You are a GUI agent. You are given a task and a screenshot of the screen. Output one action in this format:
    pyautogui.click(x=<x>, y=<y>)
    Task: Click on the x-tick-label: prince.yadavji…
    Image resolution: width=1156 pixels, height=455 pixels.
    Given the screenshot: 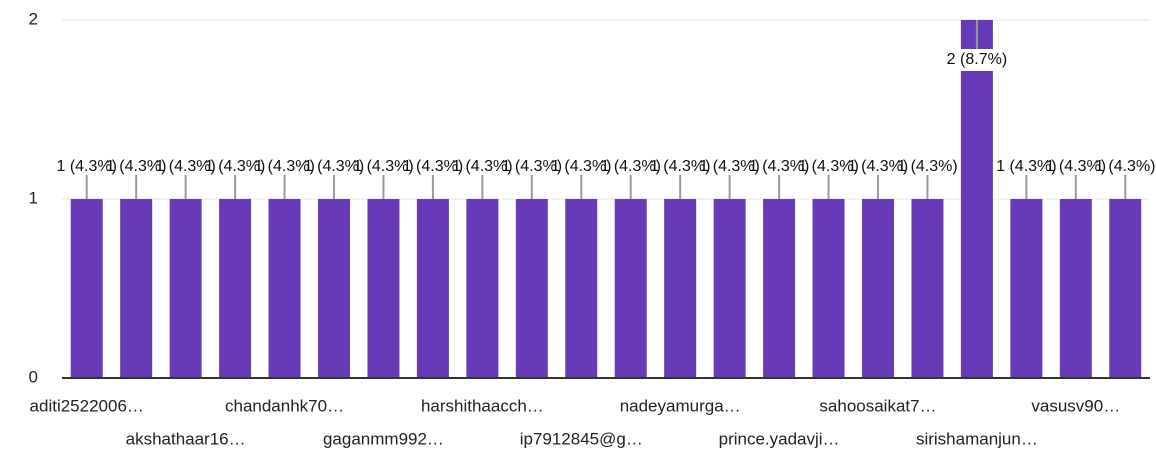 What is the action you would take?
    pyautogui.click(x=779, y=438)
    